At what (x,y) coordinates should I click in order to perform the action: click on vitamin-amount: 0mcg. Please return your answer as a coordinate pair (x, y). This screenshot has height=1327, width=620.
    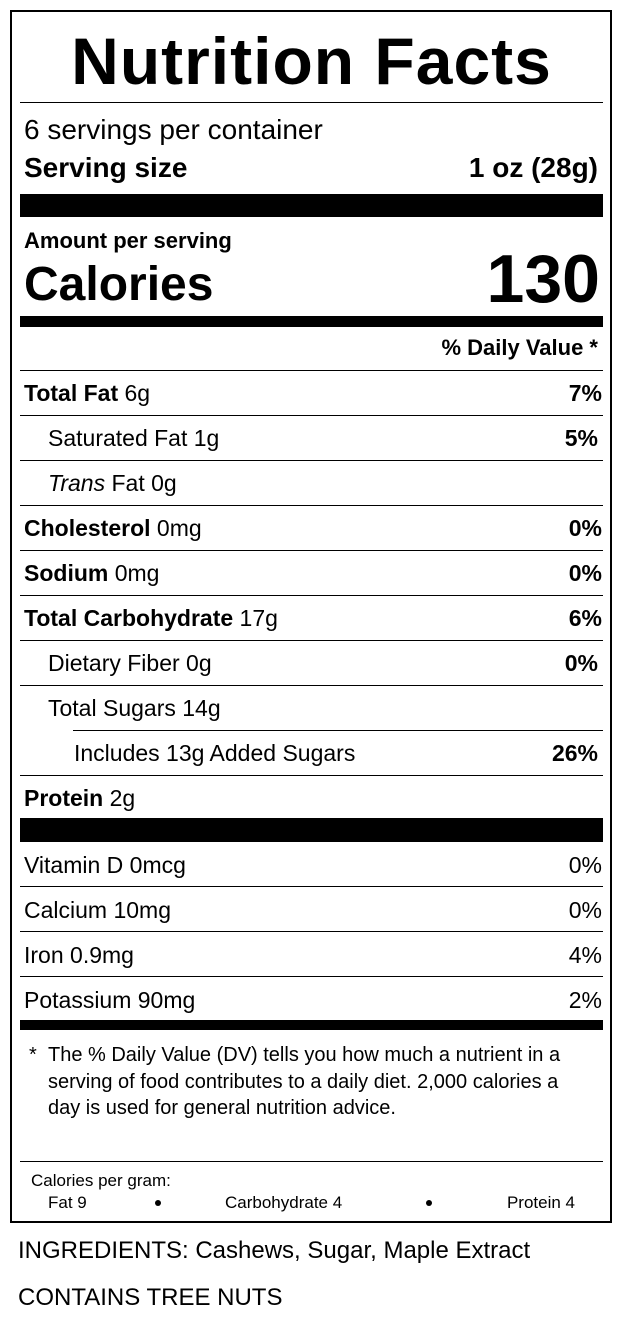
    Looking at the image, I should click on (157, 865).